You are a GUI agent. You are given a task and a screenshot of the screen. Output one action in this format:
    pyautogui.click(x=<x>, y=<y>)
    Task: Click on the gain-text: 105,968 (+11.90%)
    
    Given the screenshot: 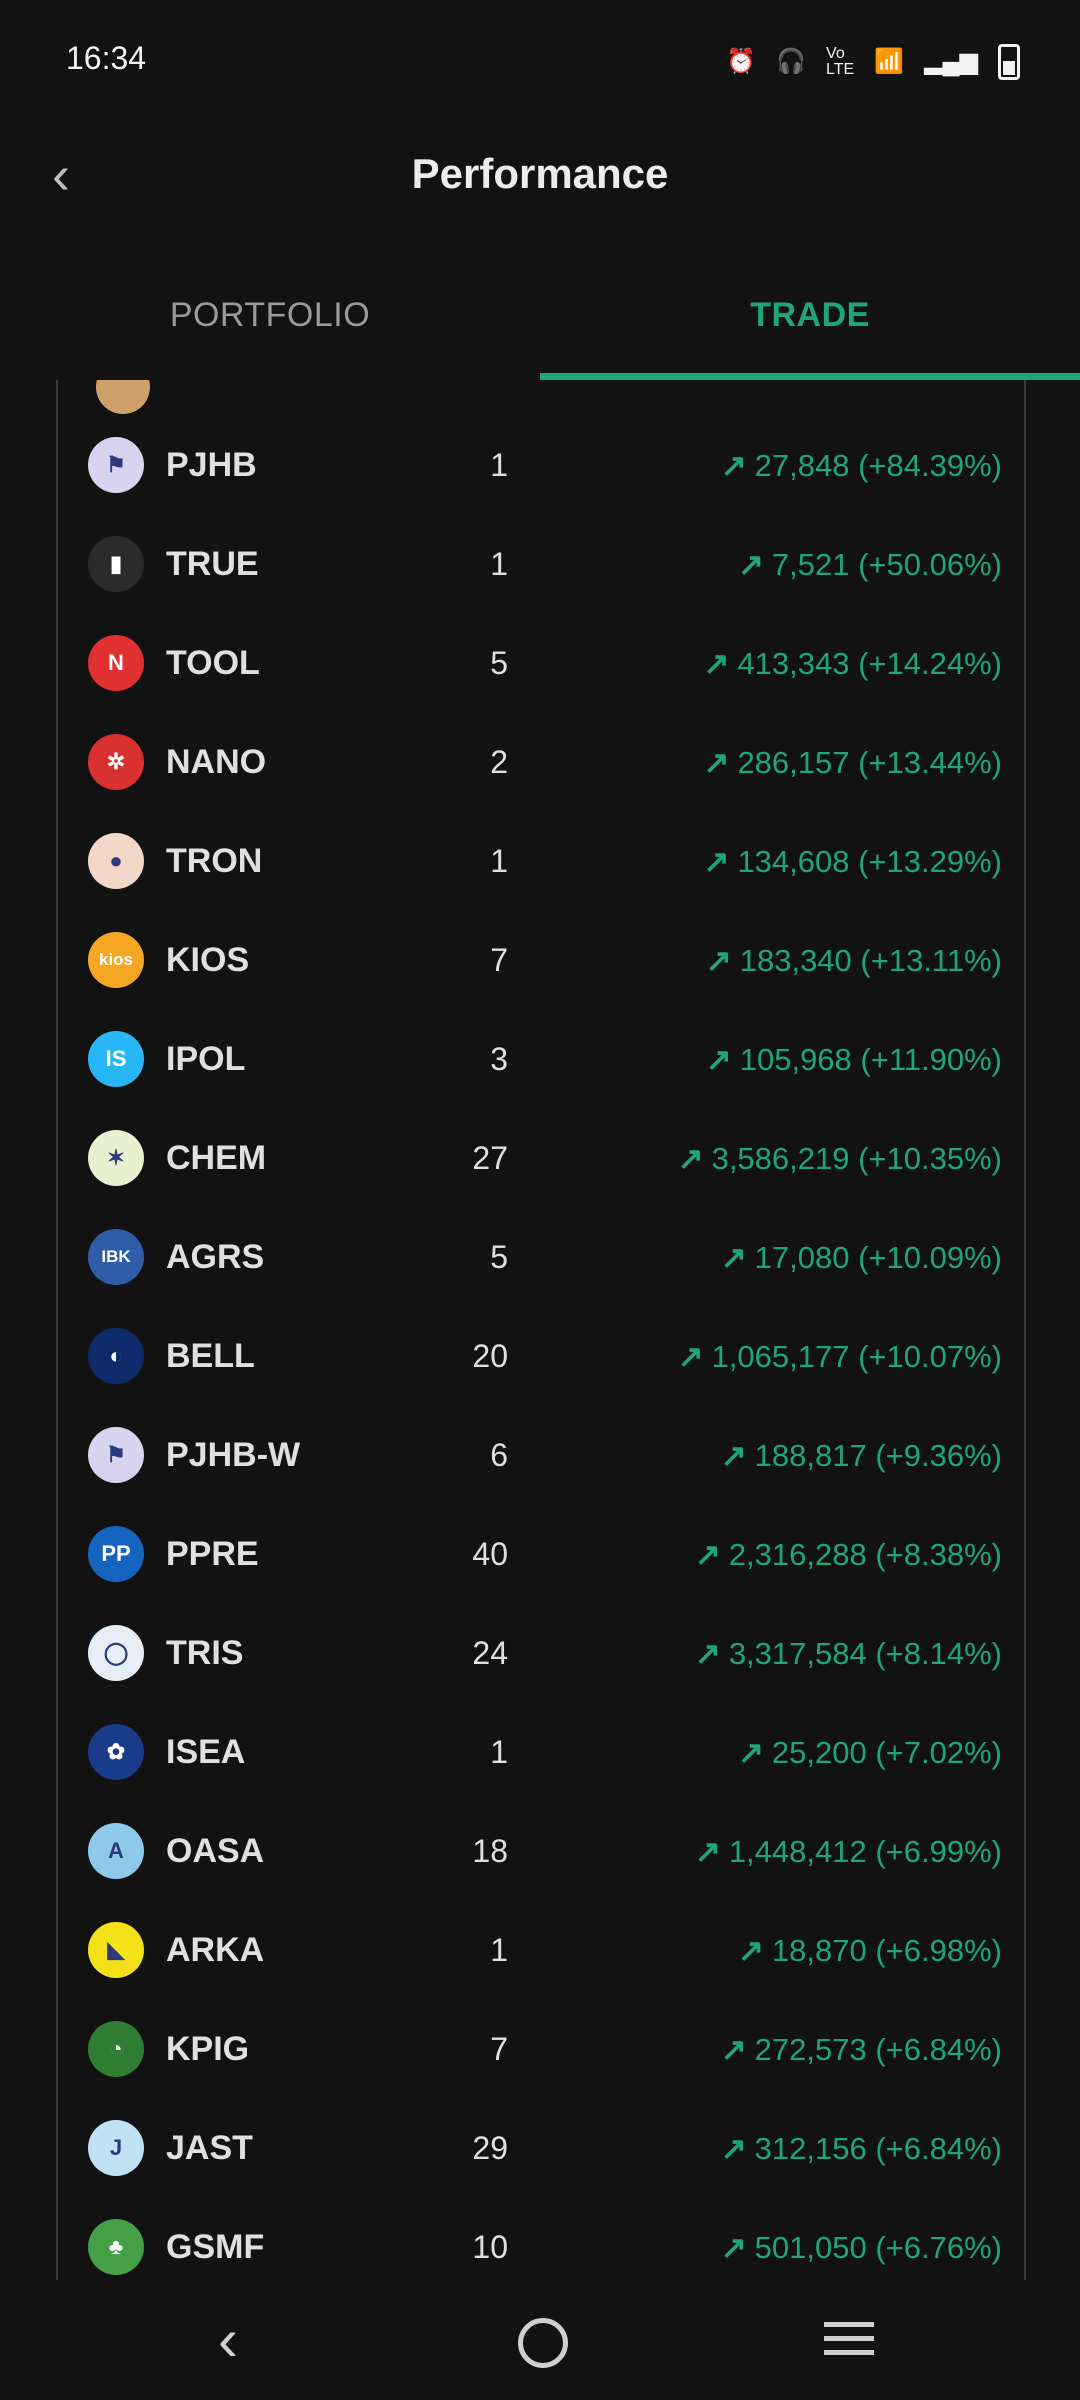 What is the action you would take?
    pyautogui.click(x=870, y=1059)
    